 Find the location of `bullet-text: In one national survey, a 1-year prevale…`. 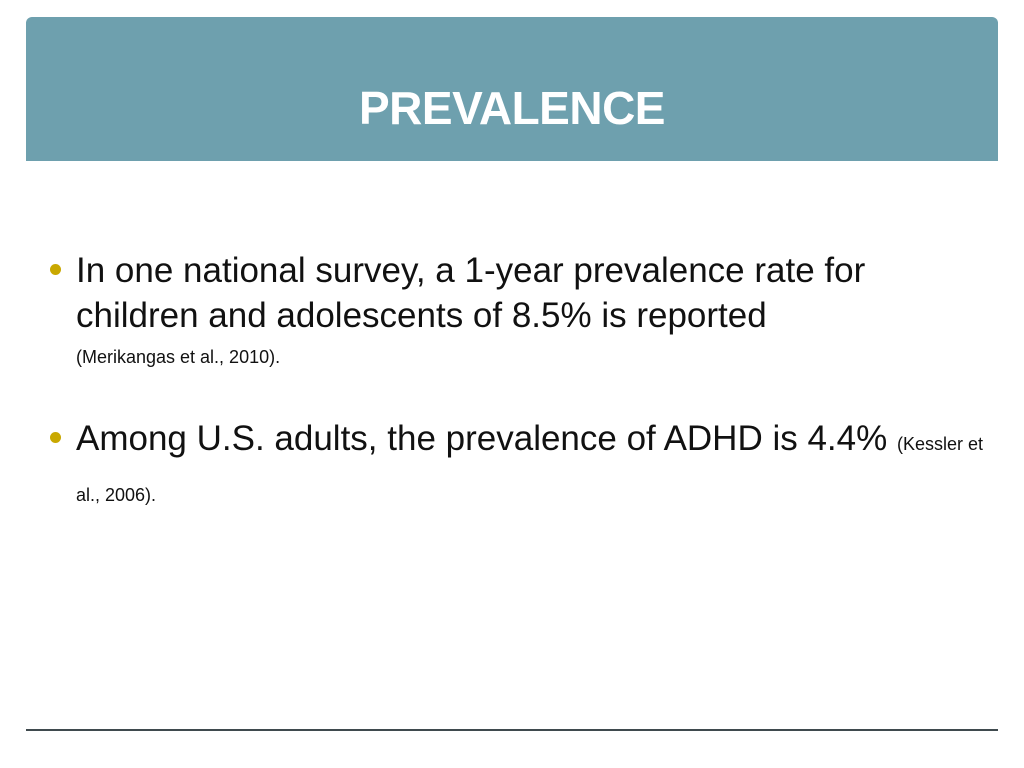

bullet-text: In one national survey, a 1-year prevale… is located at coordinates (471, 293).